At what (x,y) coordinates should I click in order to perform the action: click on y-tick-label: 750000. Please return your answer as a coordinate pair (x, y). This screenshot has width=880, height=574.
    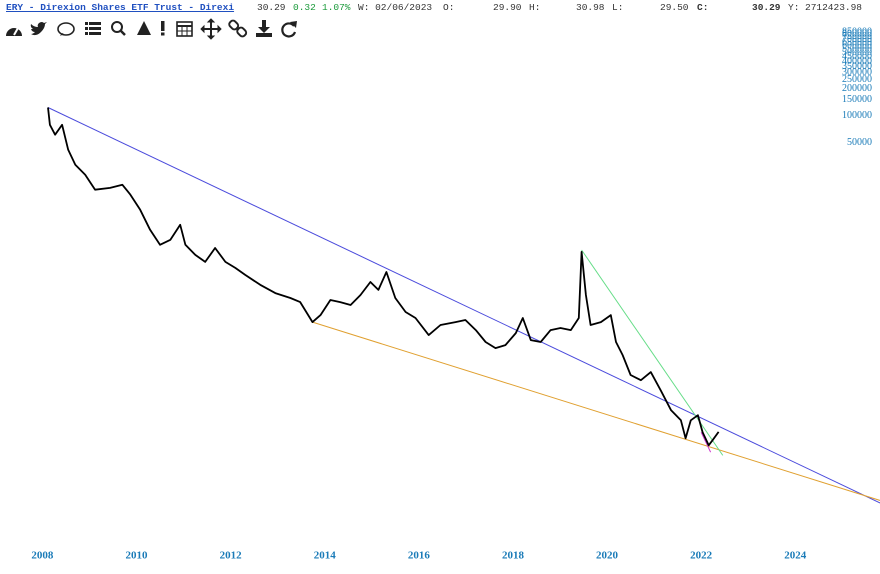
    Looking at the image, I should click on (857, 36).